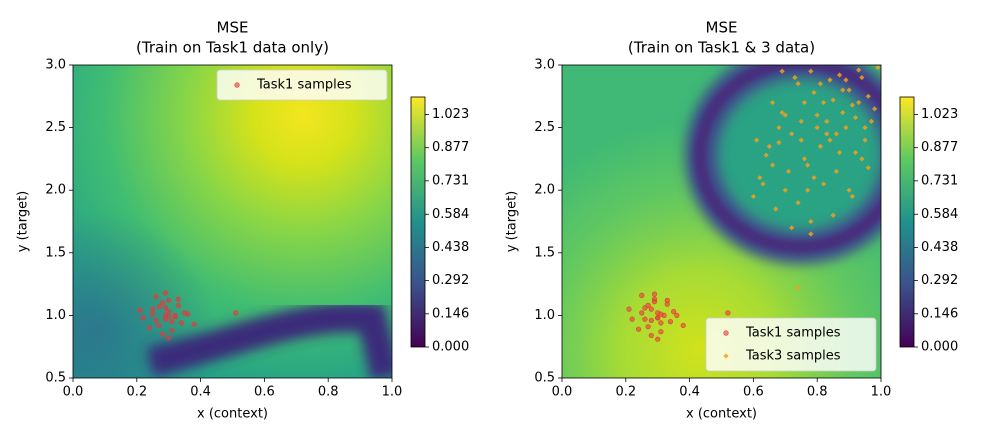 The height and width of the screenshot is (443, 996). Describe the element at coordinates (881, 392) in the screenshot. I see `x-tick-label: 1.0` at that location.